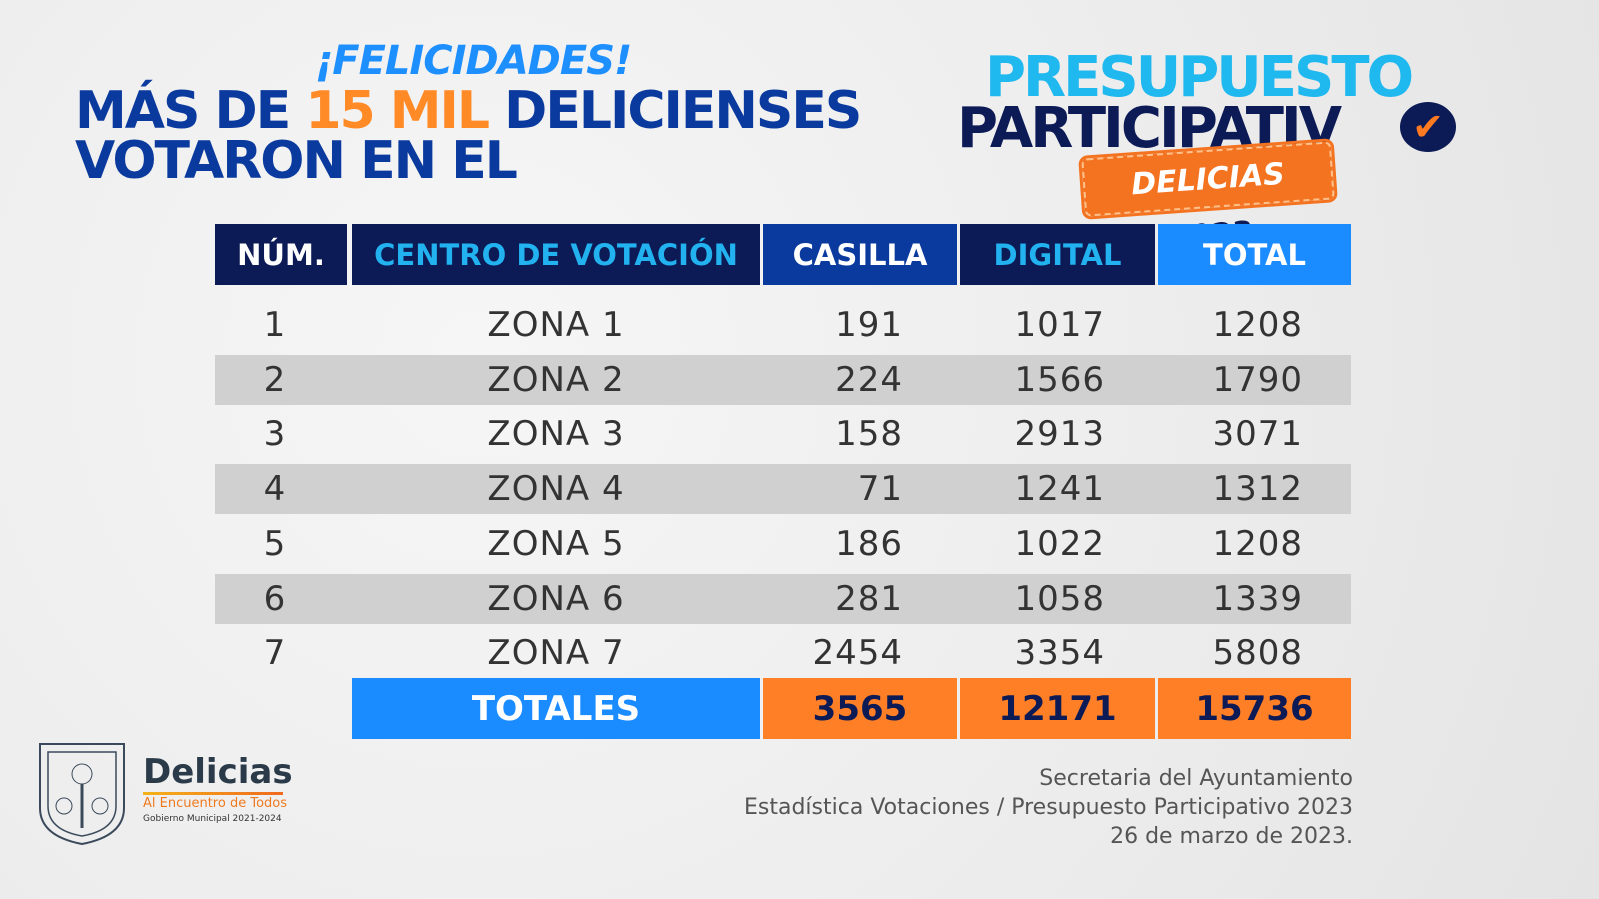 This screenshot has width=1599, height=899. What do you see at coordinates (1059, 434) in the screenshot?
I see `row-digital: 2913` at bounding box center [1059, 434].